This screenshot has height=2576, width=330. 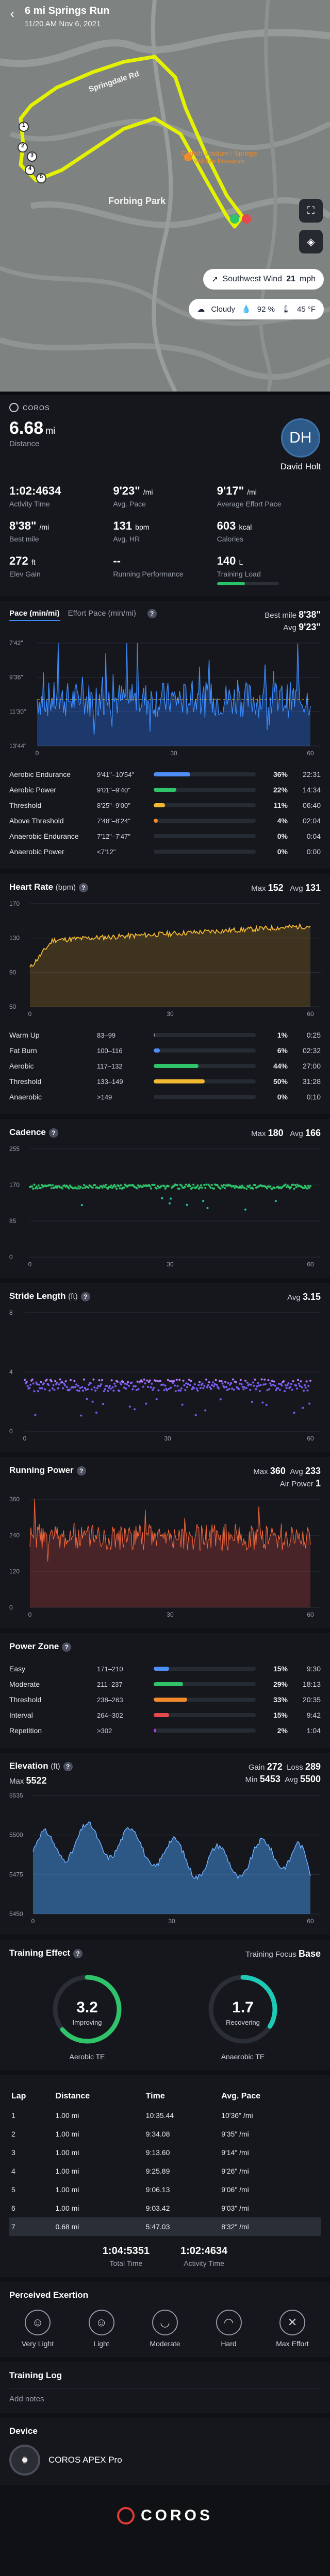 I want to click on laps-header-time: Time, so click(x=155, y=2096).